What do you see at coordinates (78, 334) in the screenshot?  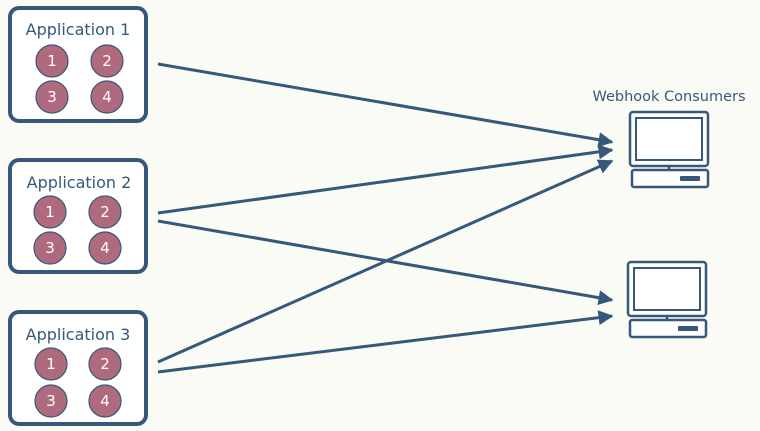 I see `application-title: Application 3` at bounding box center [78, 334].